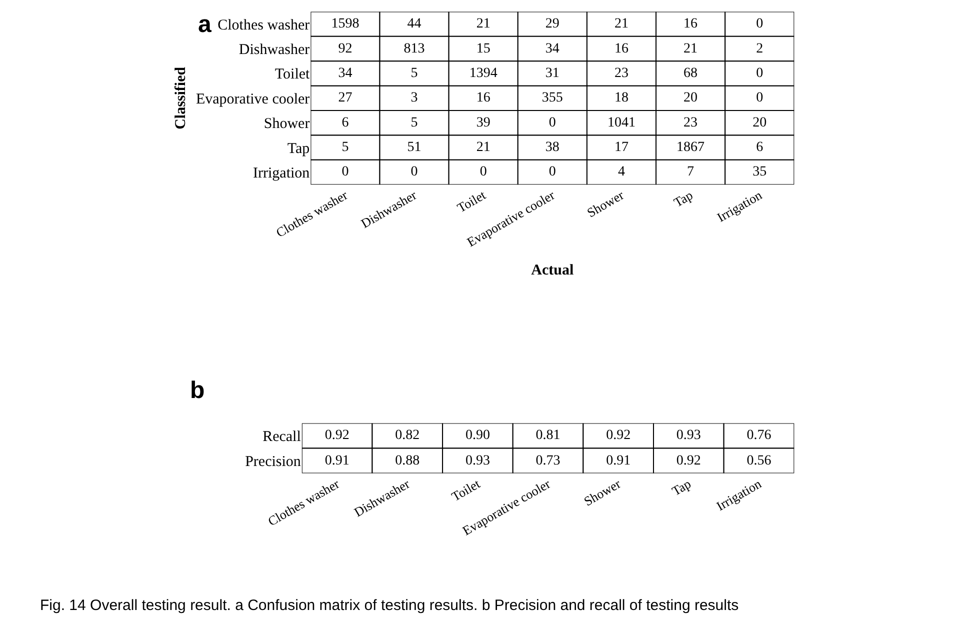  Describe the element at coordinates (197, 390) in the screenshot. I see `chart-title: b` at that location.